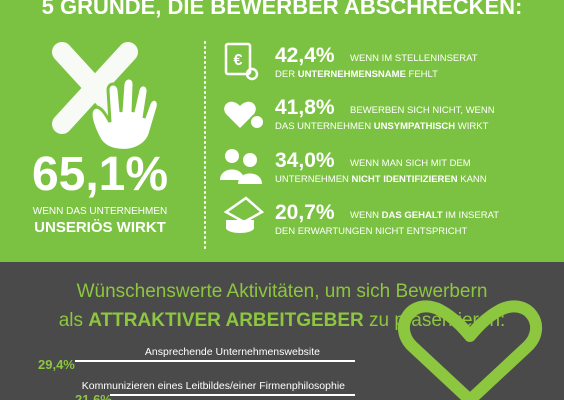 The width and height of the screenshot is (564, 400). Describe the element at coordinates (471, 126) in the screenshot. I see `text-segment: WIRKT` at that location.